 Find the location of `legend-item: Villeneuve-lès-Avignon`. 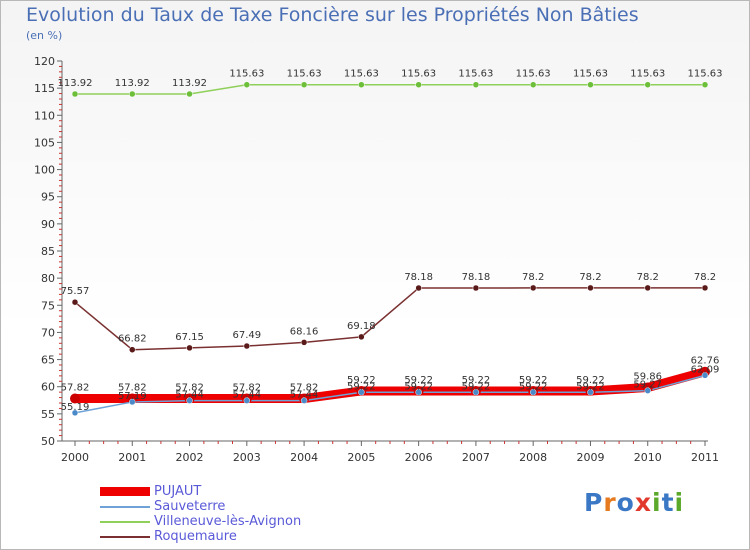

legend-item: Villeneuve-lès-Avignon is located at coordinates (200, 521).